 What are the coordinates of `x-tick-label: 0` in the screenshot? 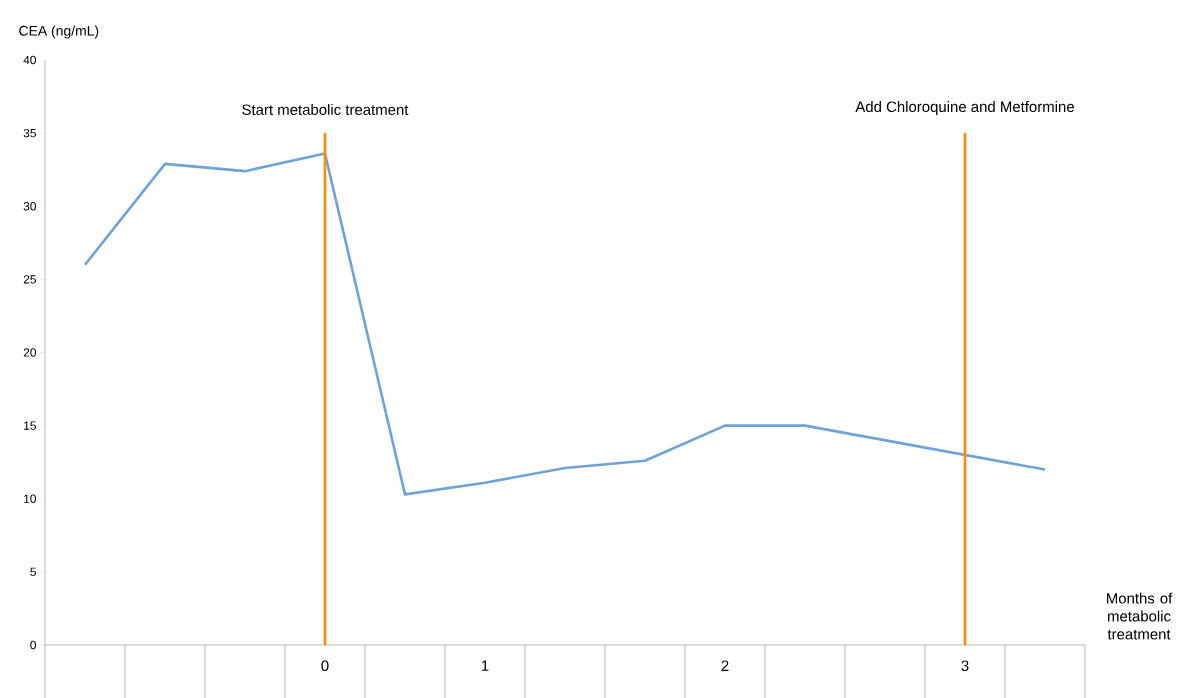 It's located at (325, 666).